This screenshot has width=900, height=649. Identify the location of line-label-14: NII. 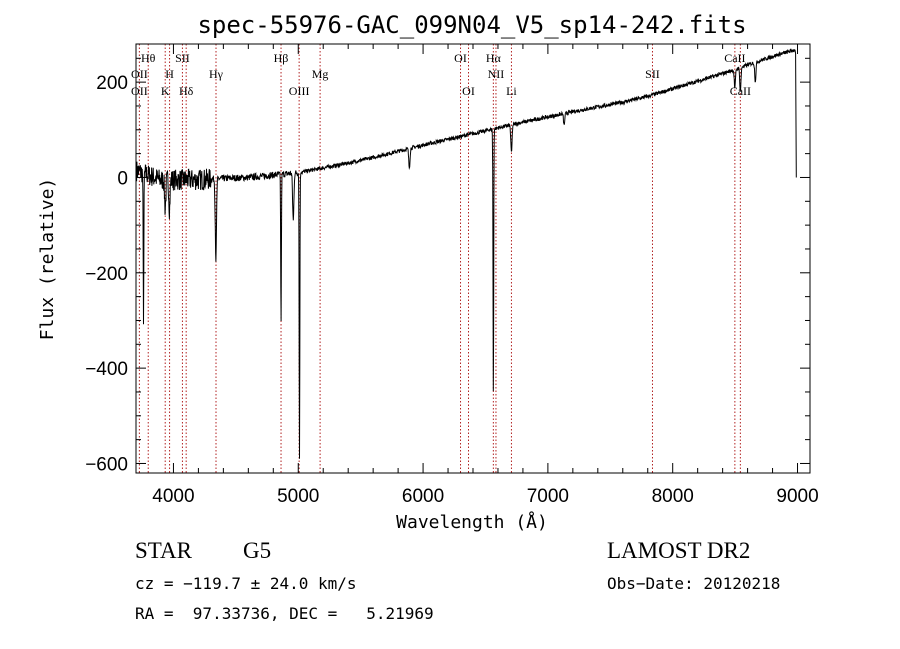
(496, 74).